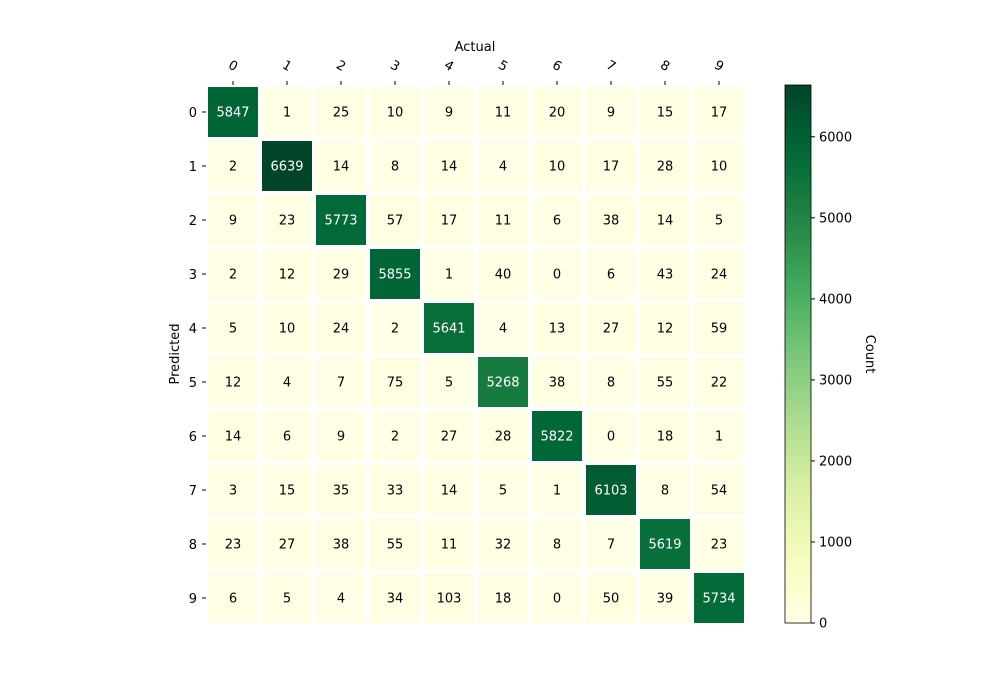 Image resolution: width=1000 pixels, height=700 pixels. Describe the element at coordinates (341, 329) in the screenshot. I see `cell-value-label: 24` at that location.